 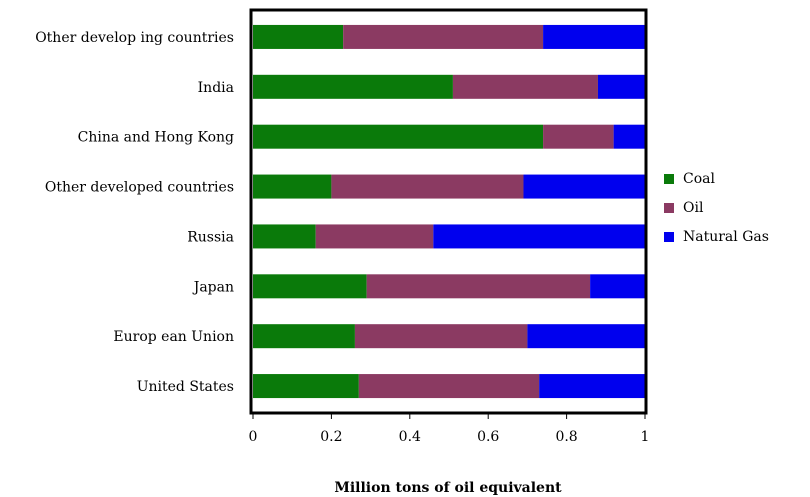 What do you see at coordinates (331, 437) in the screenshot?
I see `x-tick-label: 0.2` at bounding box center [331, 437].